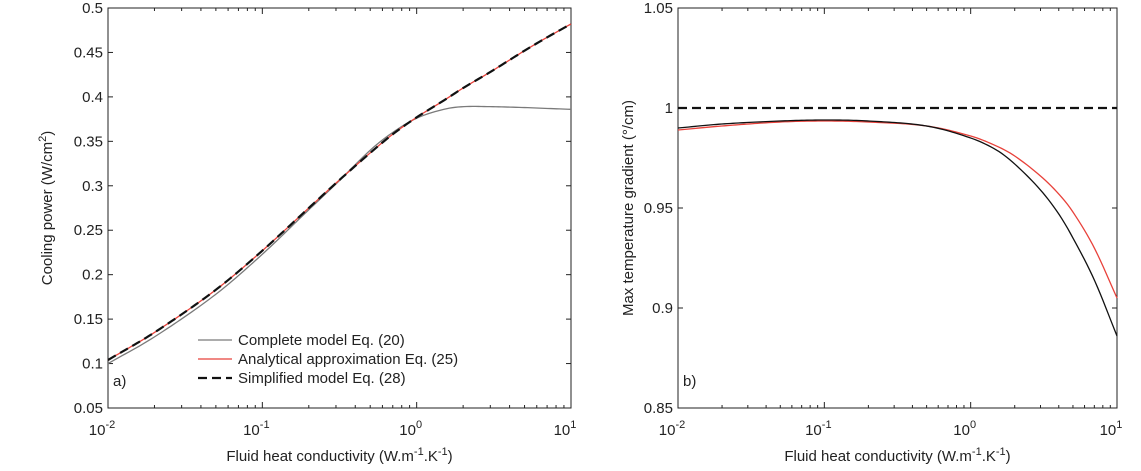  Describe the element at coordinates (88, 52) in the screenshot. I see `y-tick-label: 0.45` at that location.